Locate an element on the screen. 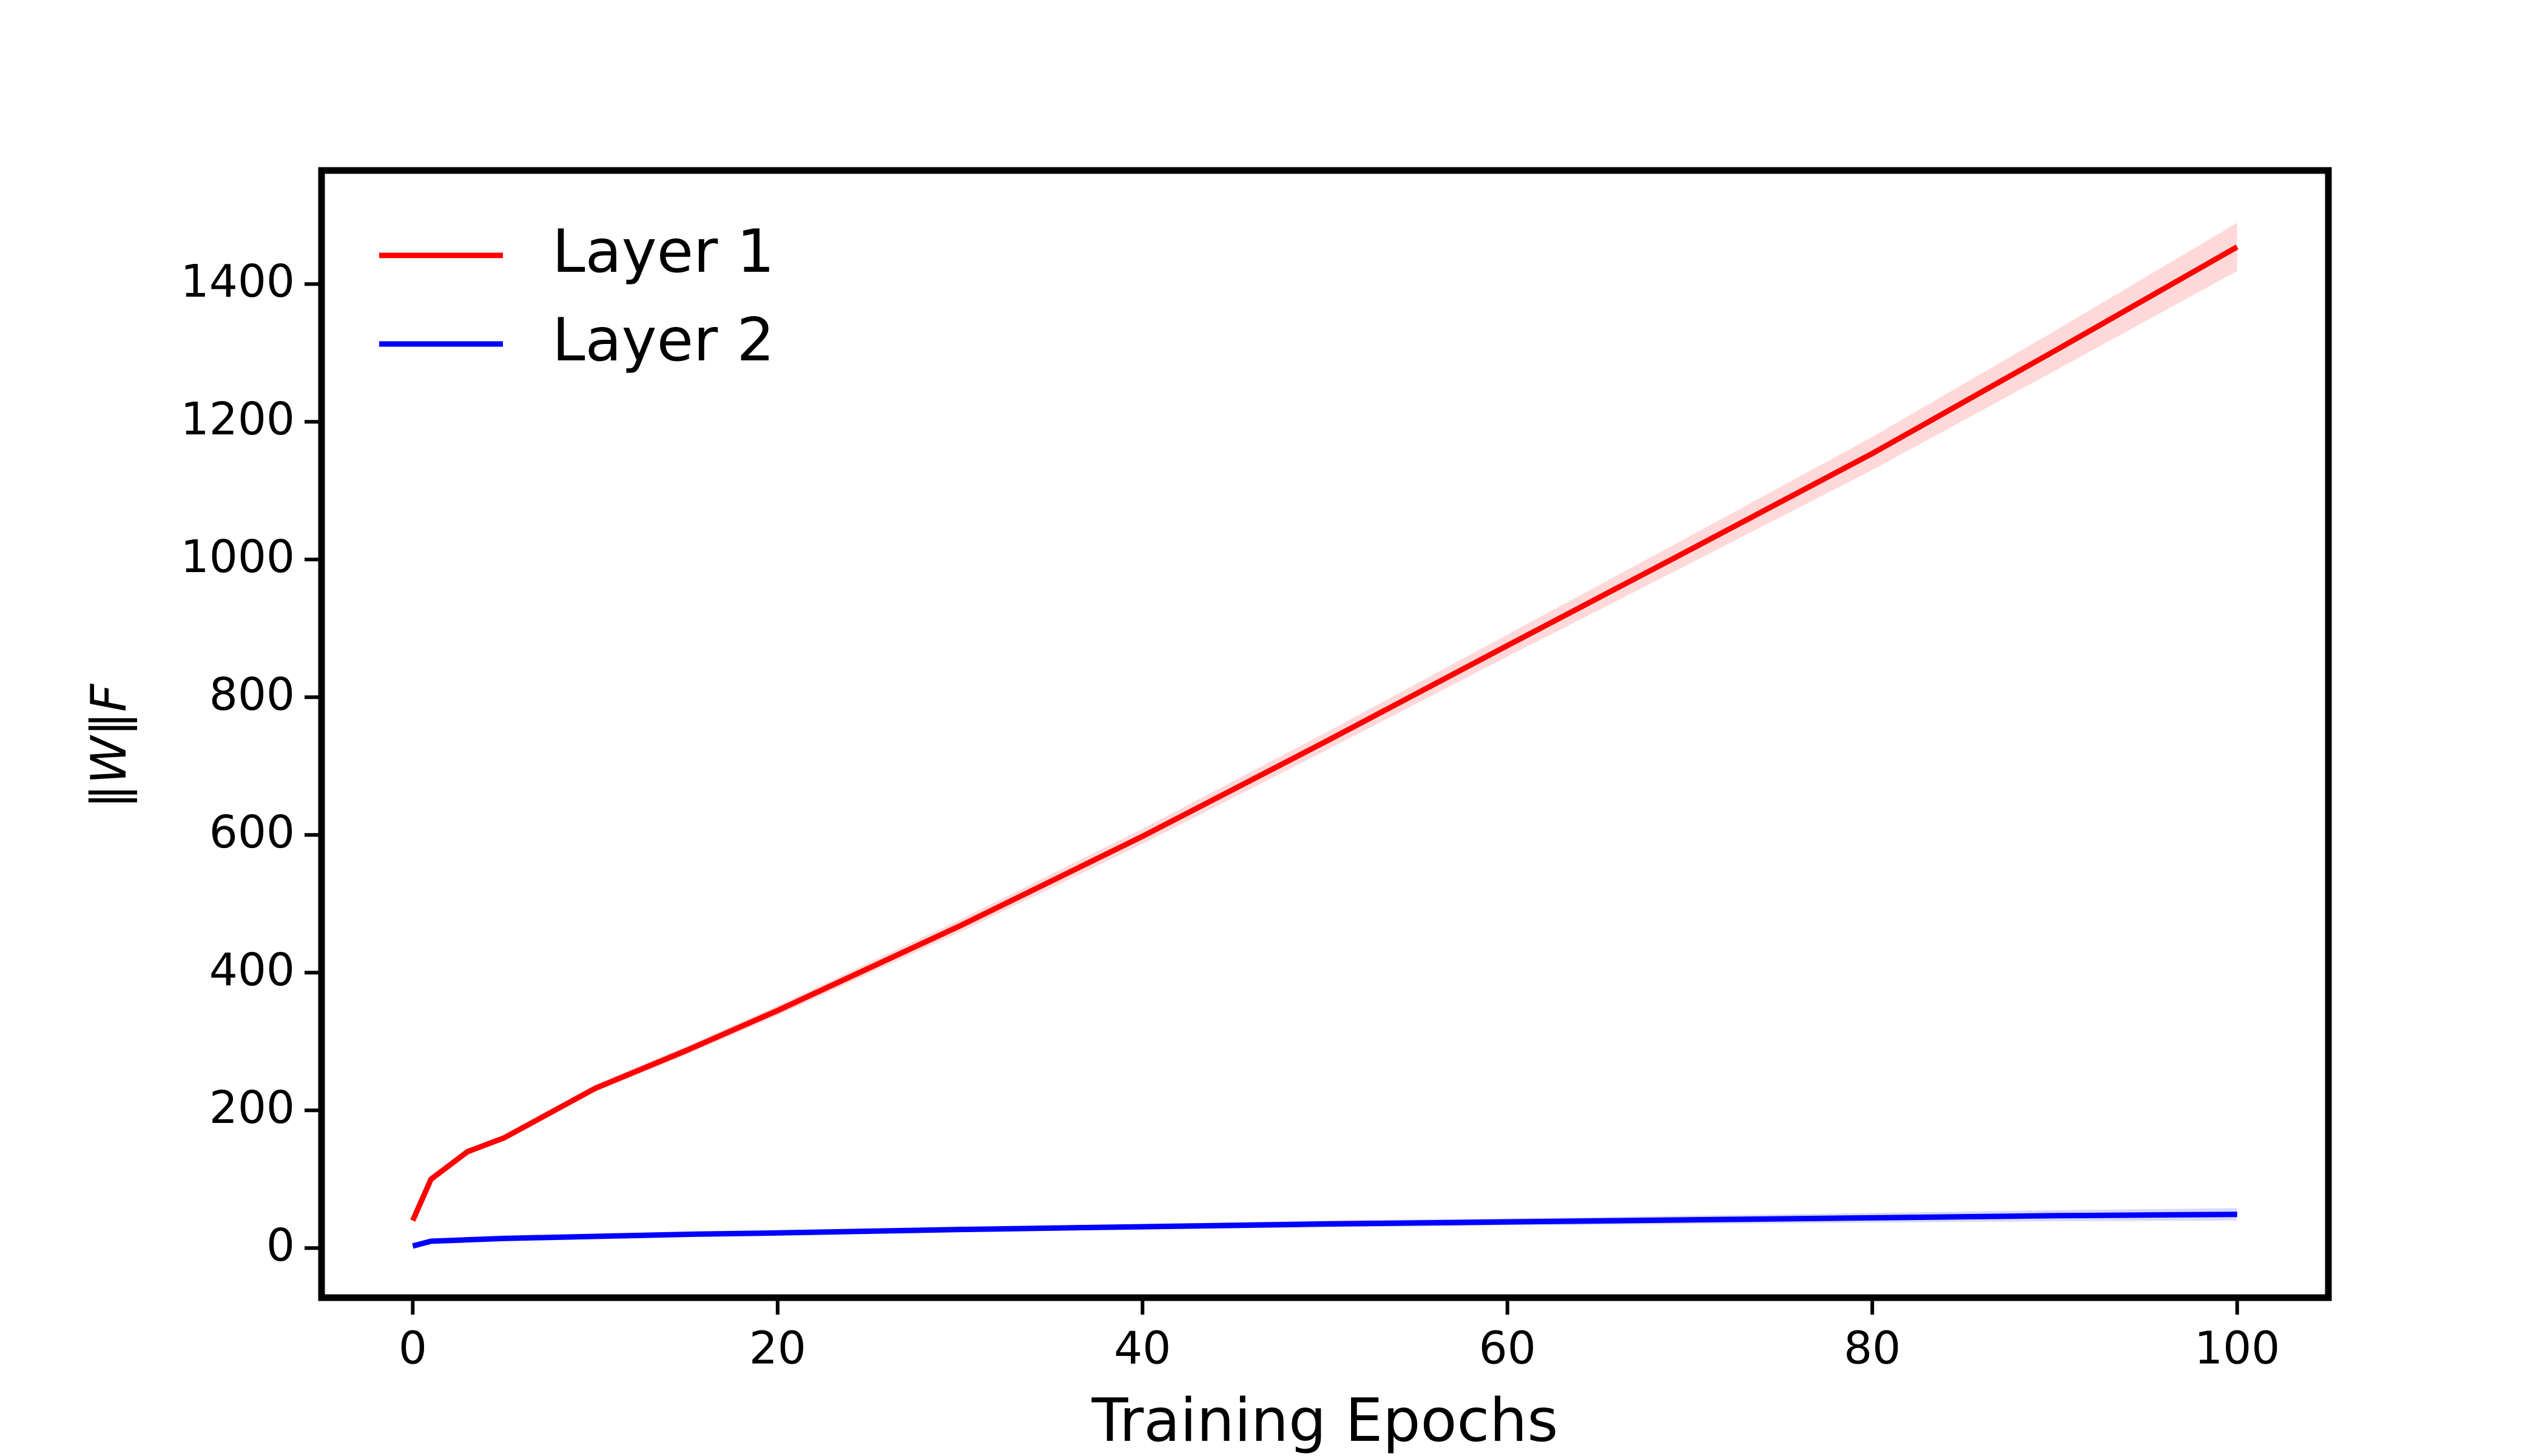  x-tick-label: 80 is located at coordinates (1872, 1349).